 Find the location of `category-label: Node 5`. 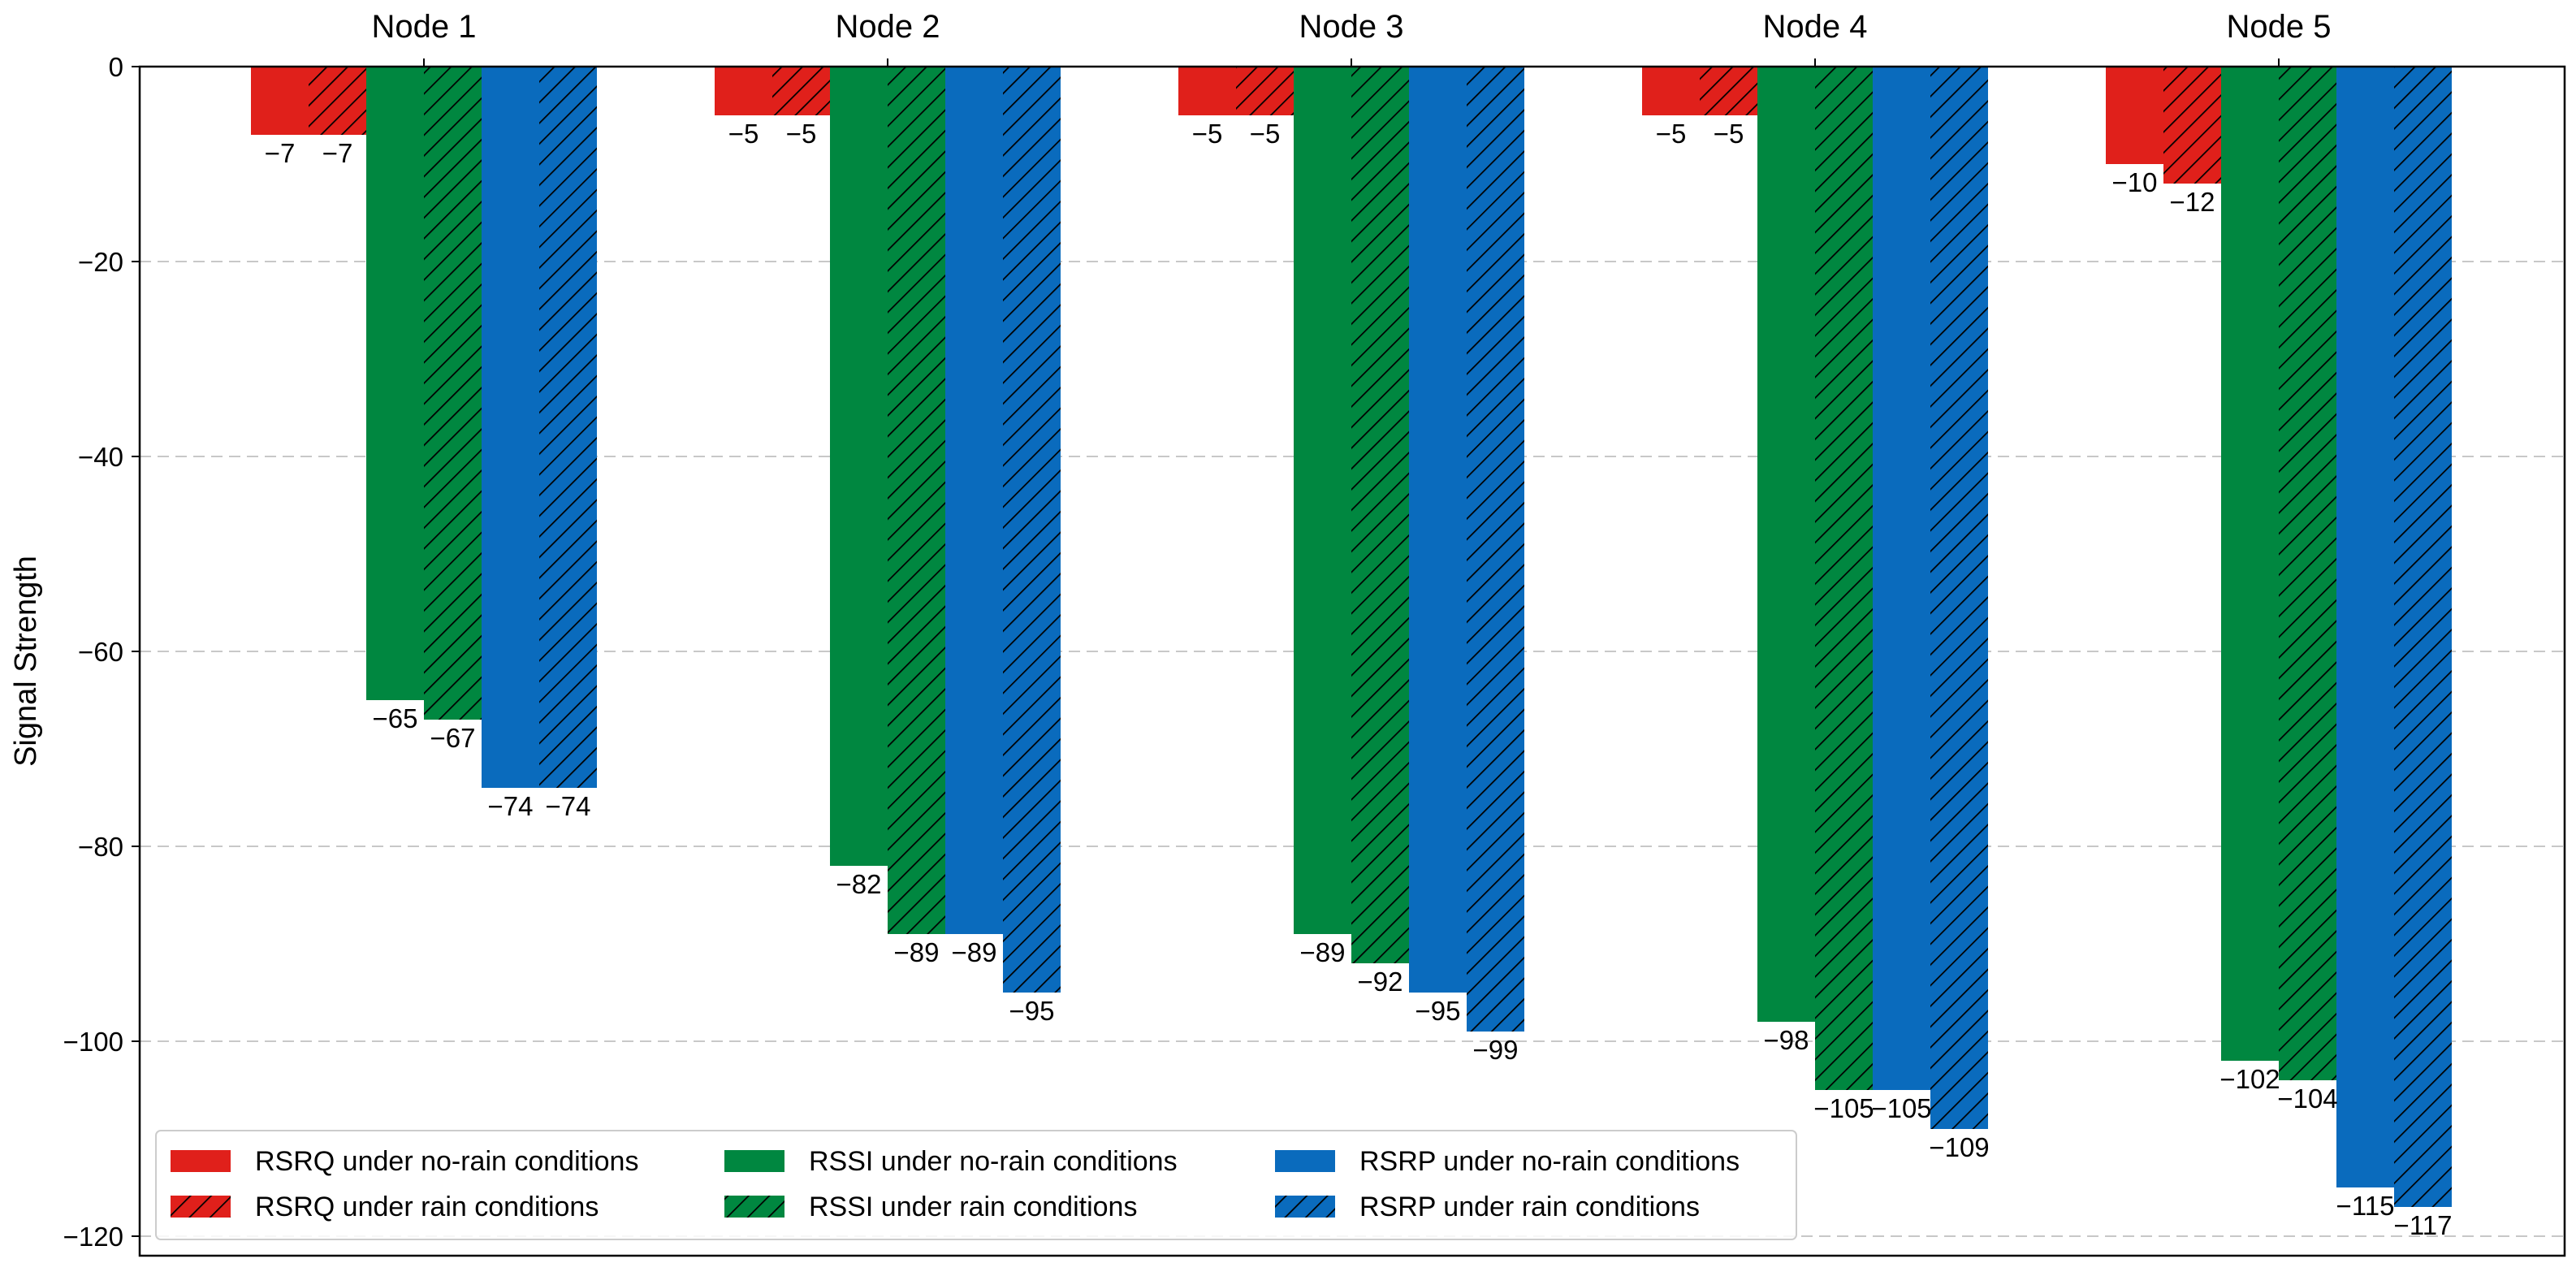

category-label: Node 5 is located at coordinates (2280, 27).